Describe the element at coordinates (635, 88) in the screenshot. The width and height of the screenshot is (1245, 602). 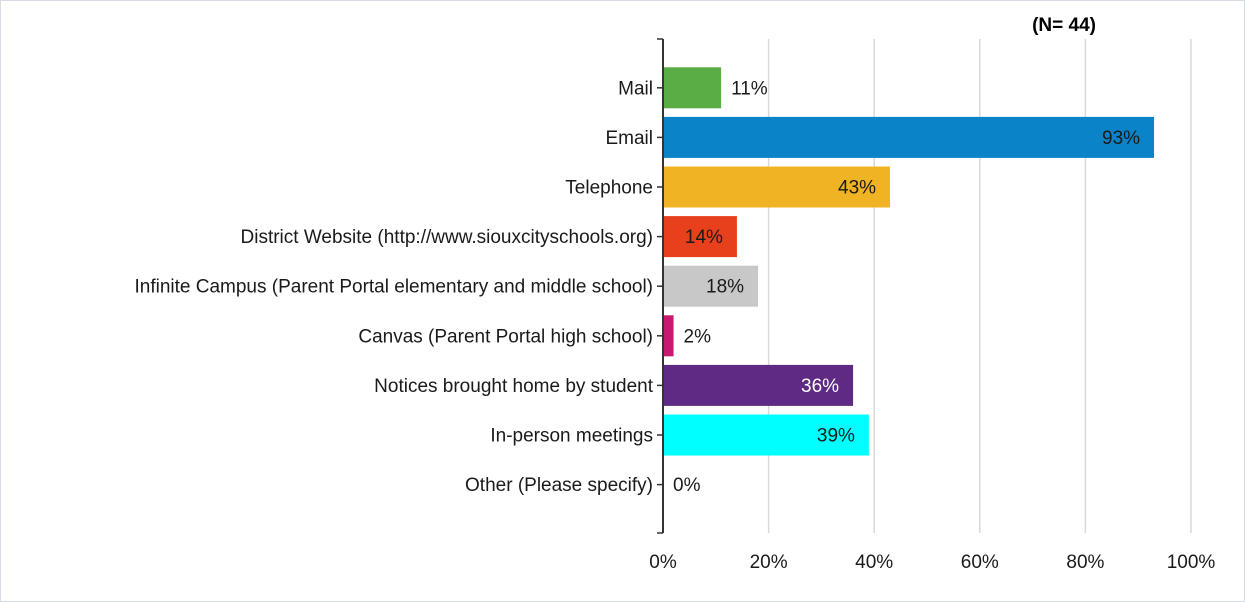
I see `category-label: Mail` at that location.